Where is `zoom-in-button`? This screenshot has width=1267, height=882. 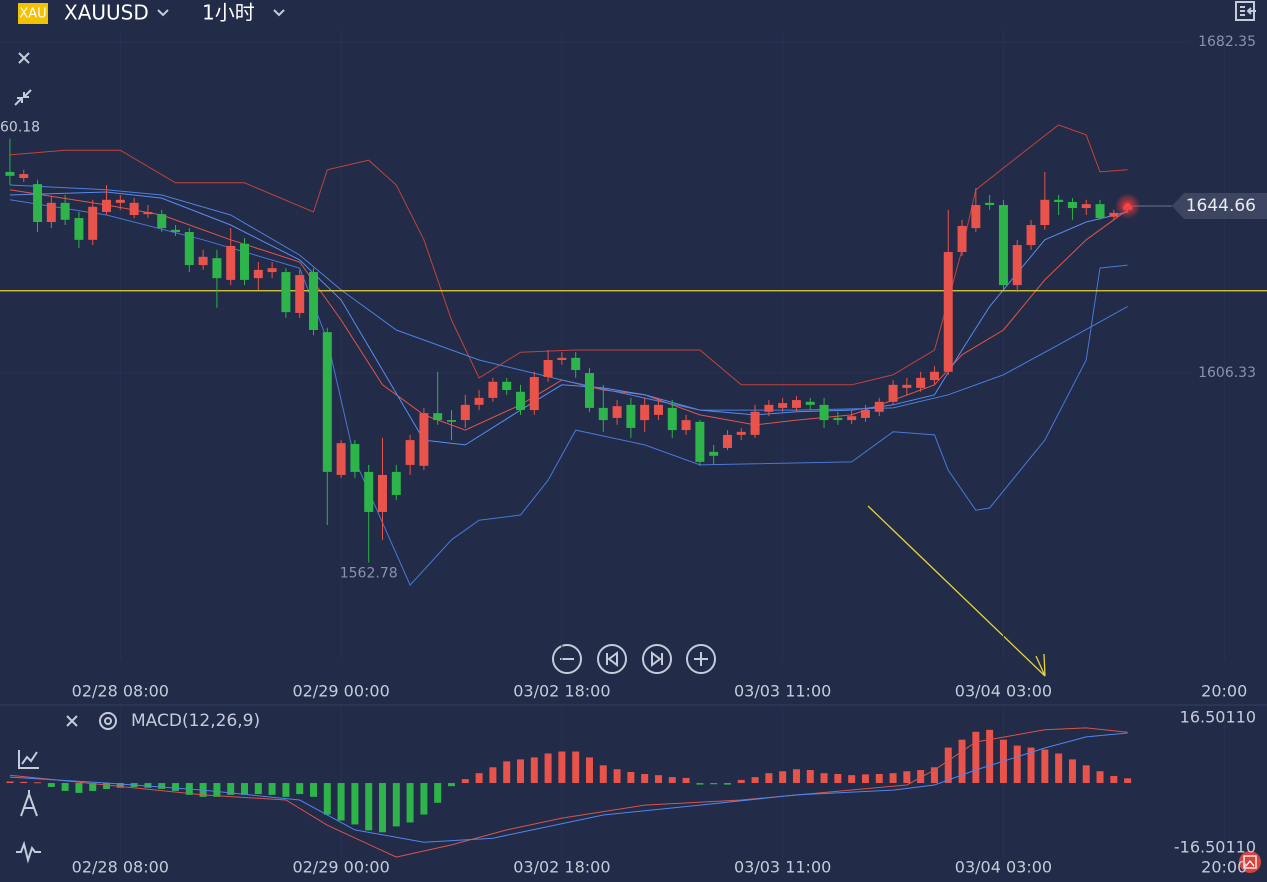
zoom-in-button is located at coordinates (701, 659).